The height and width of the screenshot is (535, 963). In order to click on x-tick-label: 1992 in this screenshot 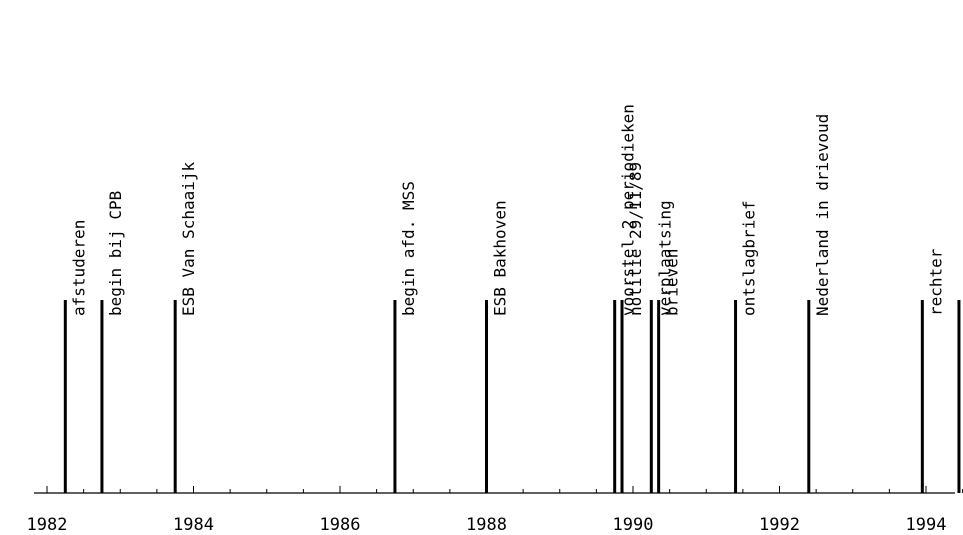, I will do `click(779, 525)`.